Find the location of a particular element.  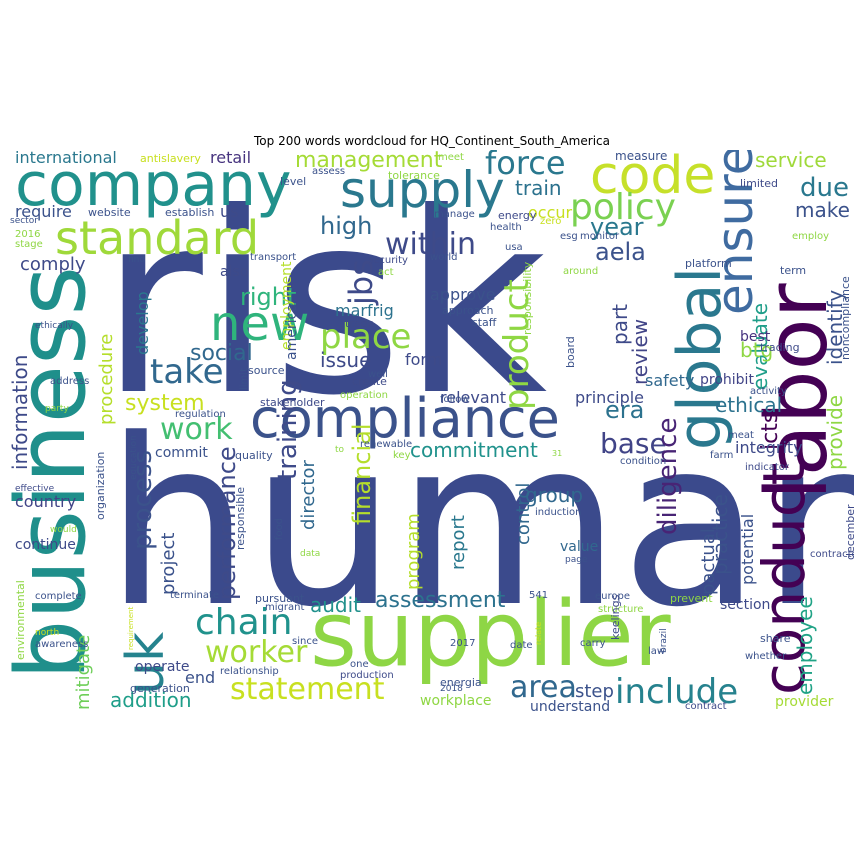

word-migrant: migrant is located at coordinates (285, 607).